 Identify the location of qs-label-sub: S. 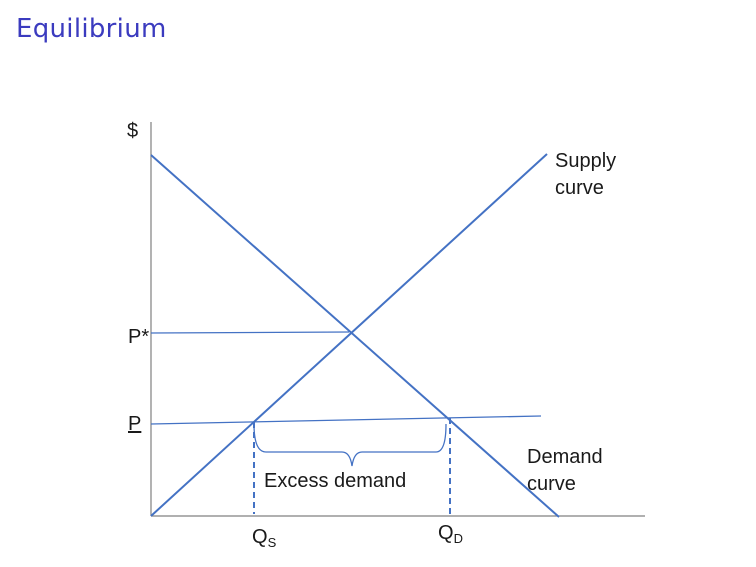
(272, 542).